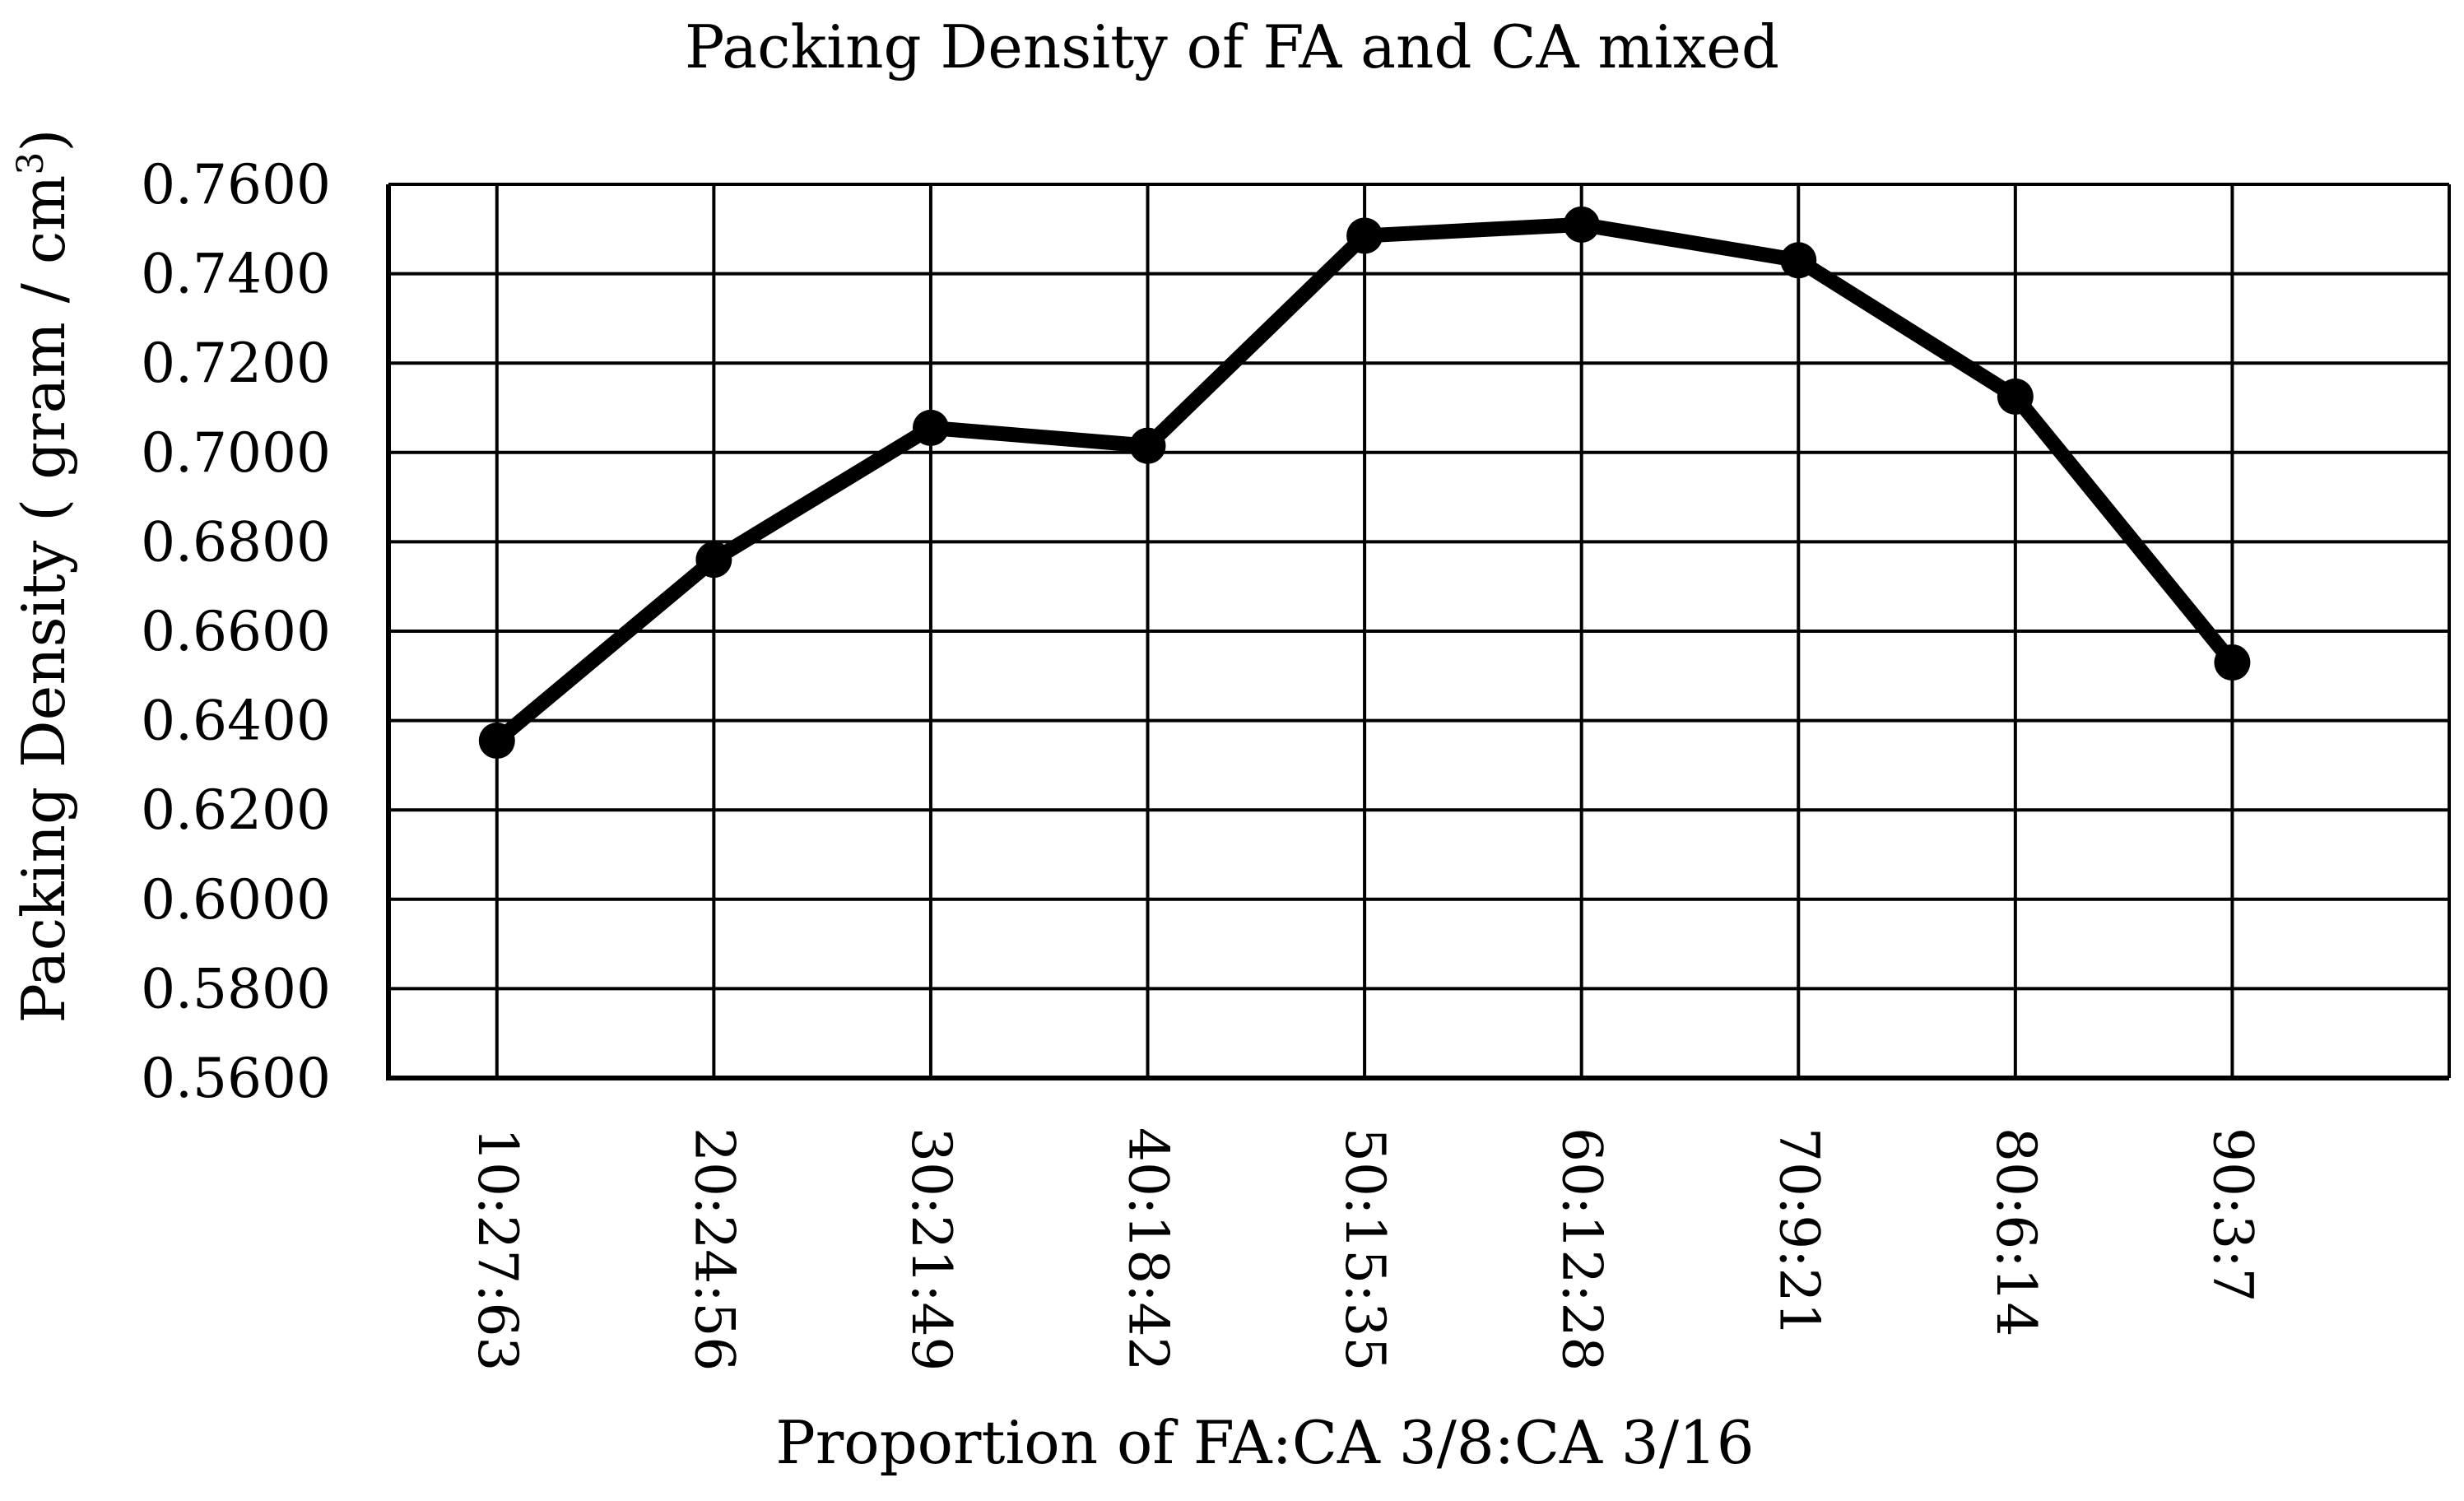 This screenshot has width=2464, height=1501. I want to click on y-axis-label: Packing Density ( gram / cm3), so click(43, 575).